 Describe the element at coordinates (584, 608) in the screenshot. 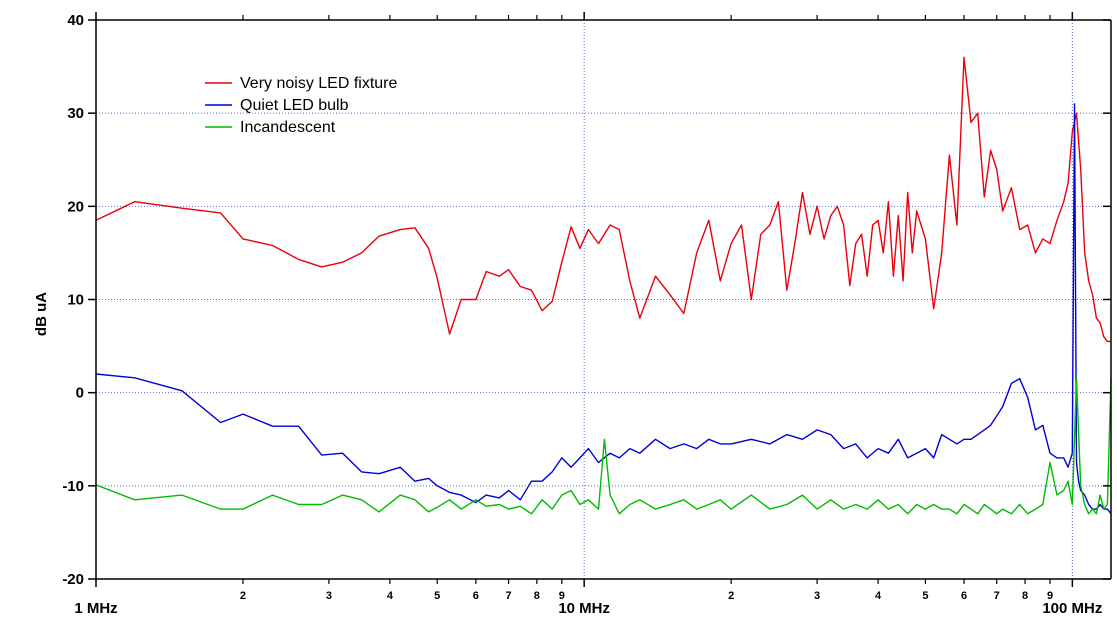

I see `x-major-tick-label: 10 MHz` at that location.